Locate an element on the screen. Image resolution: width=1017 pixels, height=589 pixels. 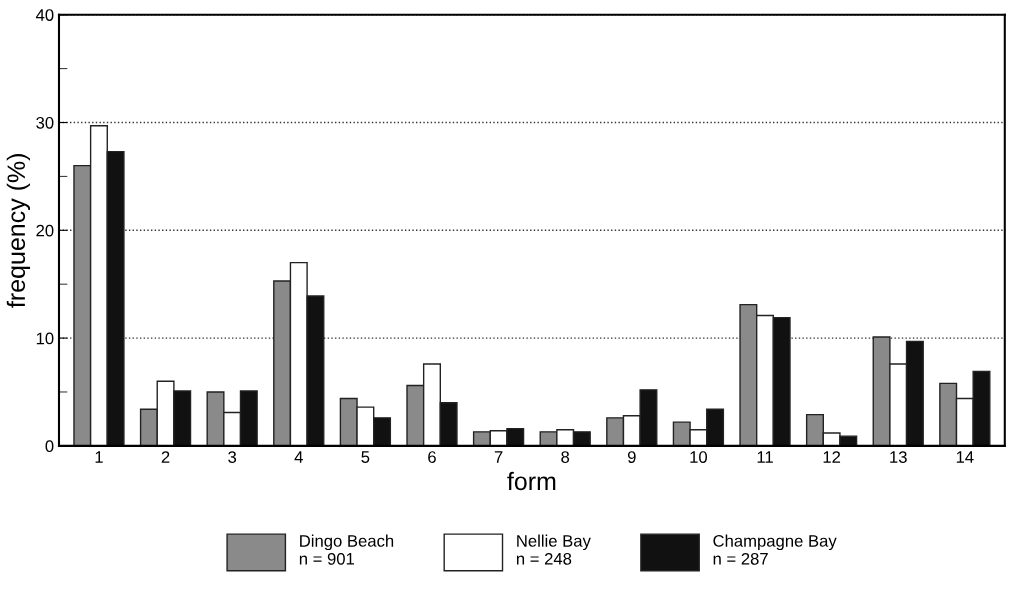
x-tick-label: 11 is located at coordinates (765, 457).